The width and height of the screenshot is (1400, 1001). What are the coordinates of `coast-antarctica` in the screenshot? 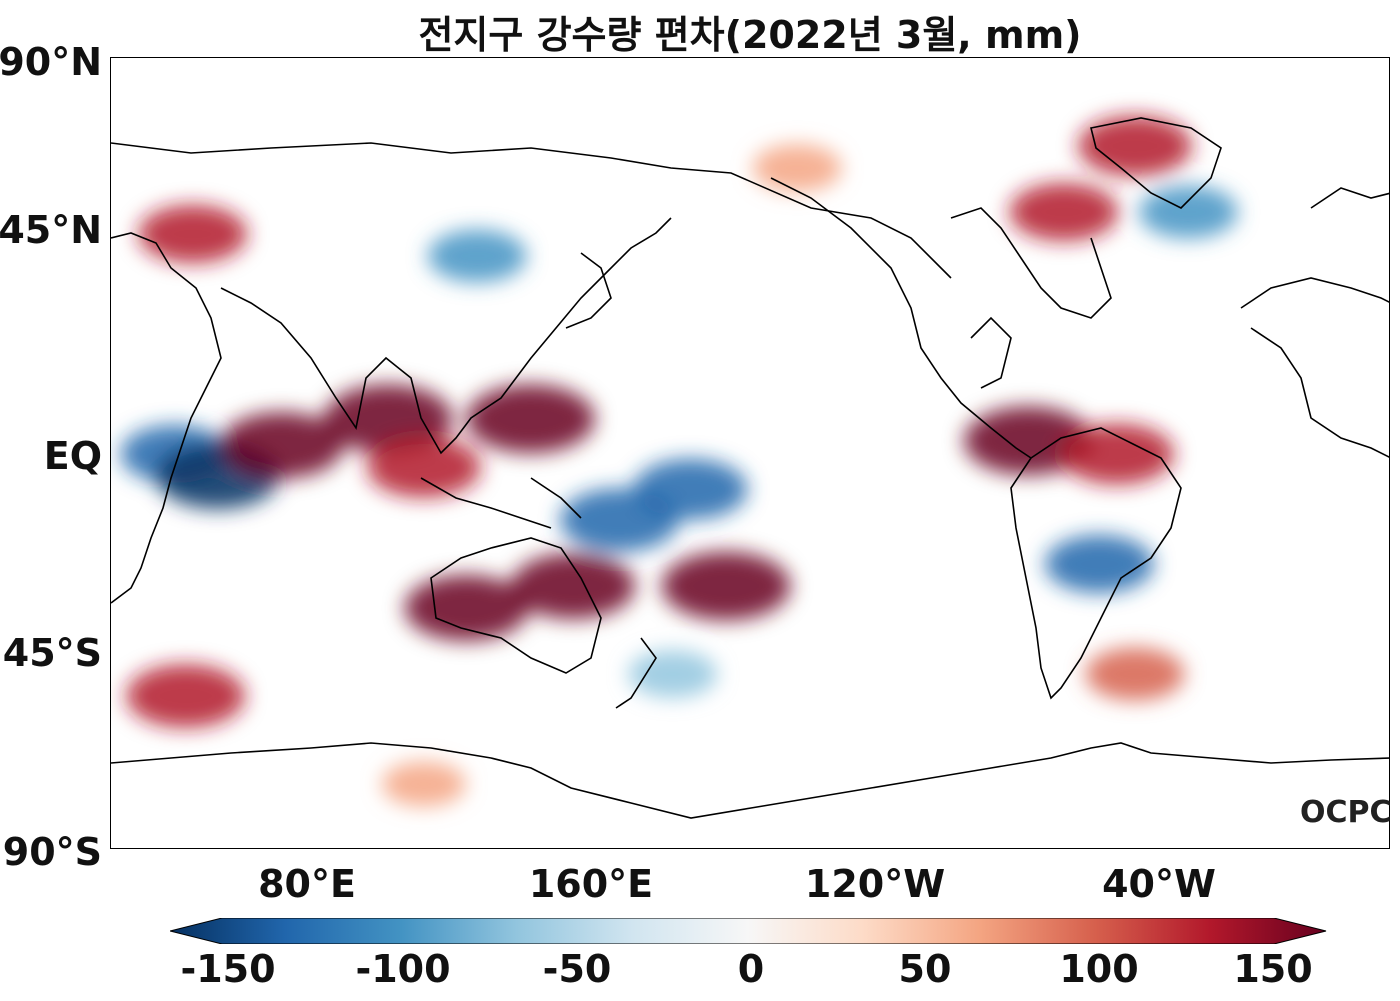 It's located at (750, 780).